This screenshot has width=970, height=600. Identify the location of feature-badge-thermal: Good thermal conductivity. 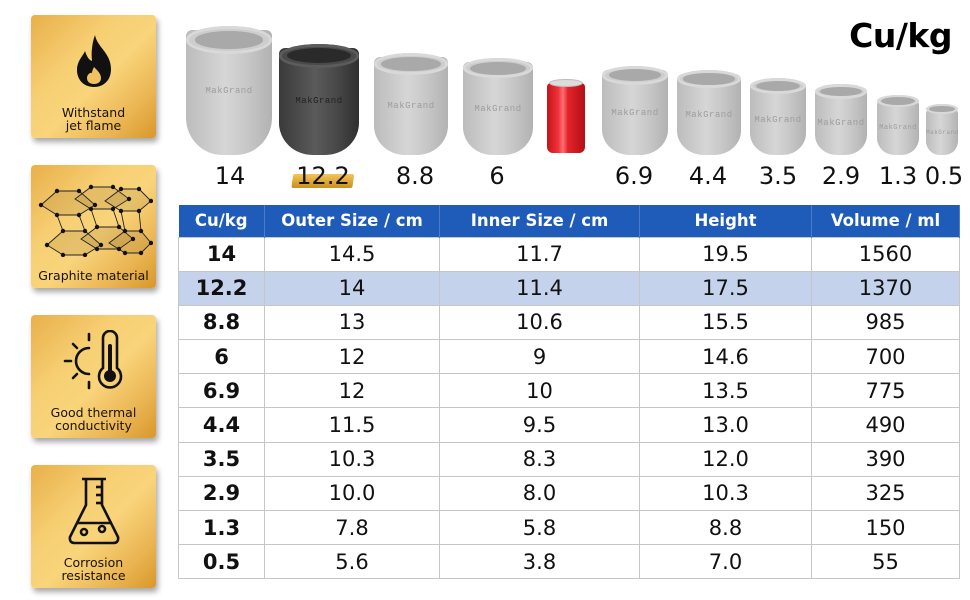
(93, 376).